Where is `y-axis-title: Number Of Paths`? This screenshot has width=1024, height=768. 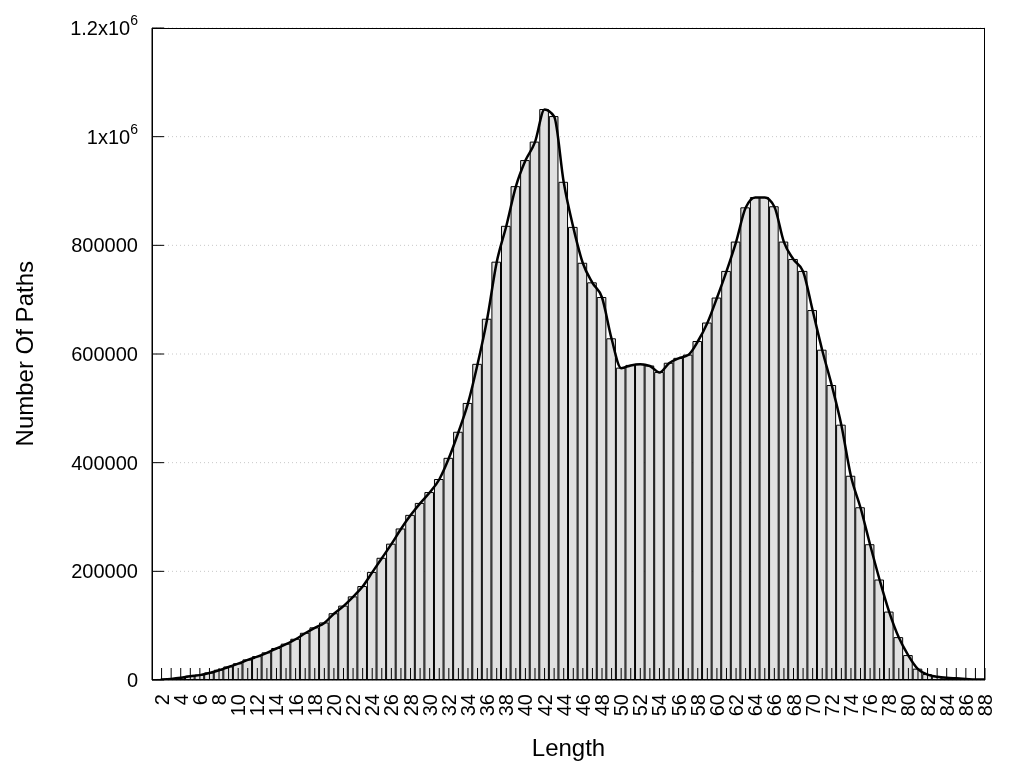
y-axis-title: Number Of Paths is located at coordinates (25, 354).